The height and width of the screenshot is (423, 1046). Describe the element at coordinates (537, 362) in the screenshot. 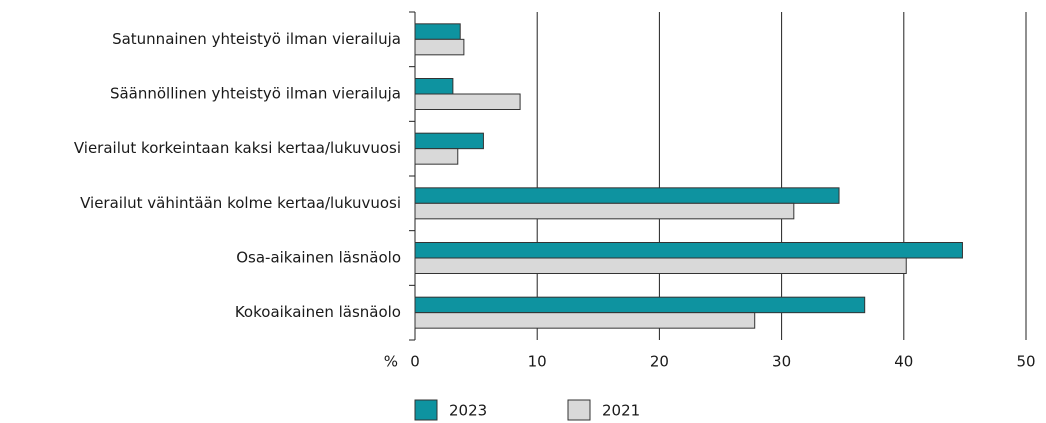

I see `x-tick-label: 10` at that location.